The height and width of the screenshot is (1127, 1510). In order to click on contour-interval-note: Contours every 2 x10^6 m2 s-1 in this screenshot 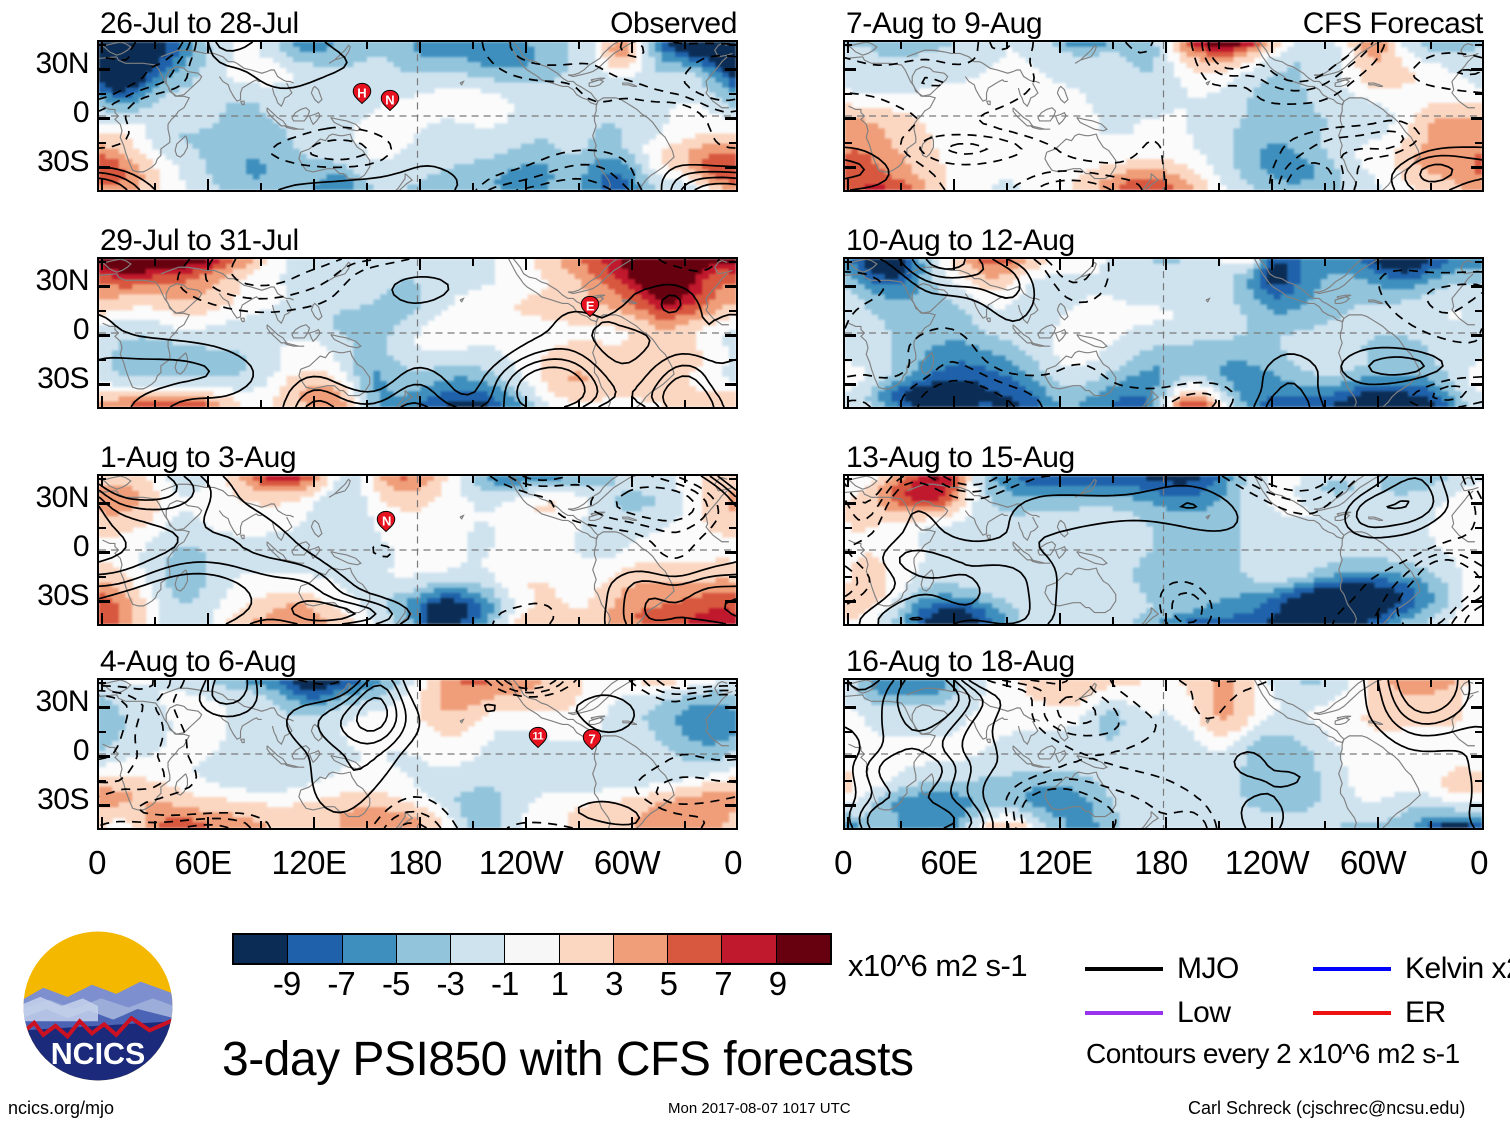, I will do `click(1273, 1053)`.